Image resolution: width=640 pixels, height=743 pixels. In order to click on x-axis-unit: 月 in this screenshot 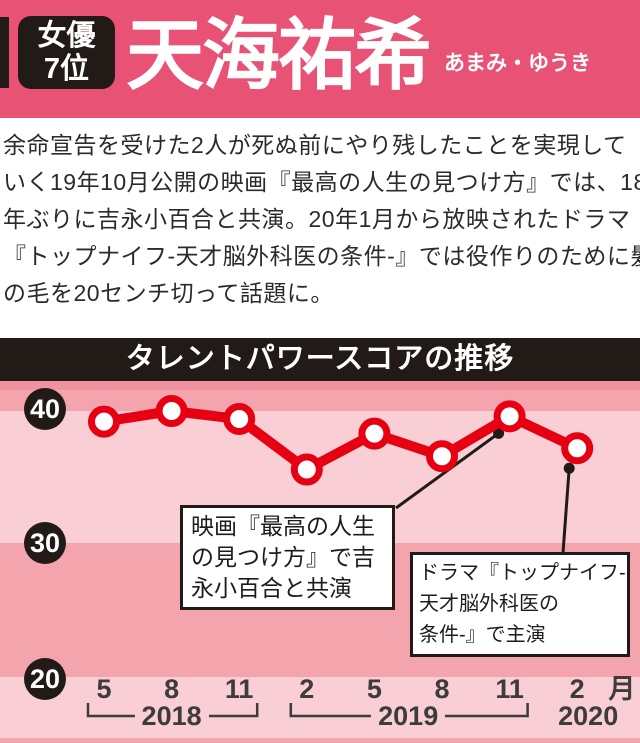, I will do `click(622, 689)`.